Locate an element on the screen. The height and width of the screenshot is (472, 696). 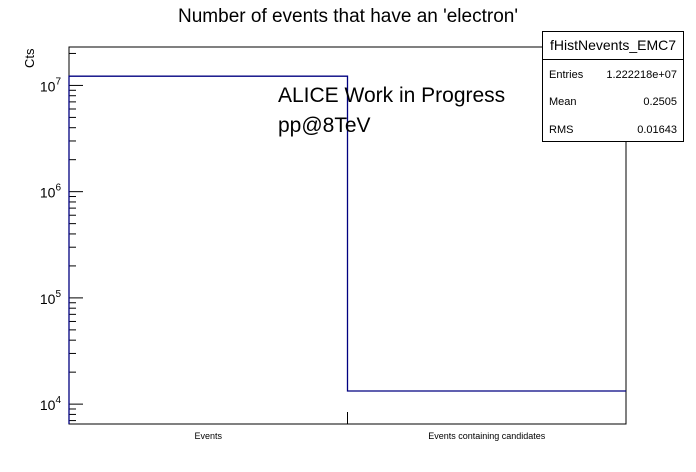
y-tick-label: 10⁵ is located at coordinates (51, 298).